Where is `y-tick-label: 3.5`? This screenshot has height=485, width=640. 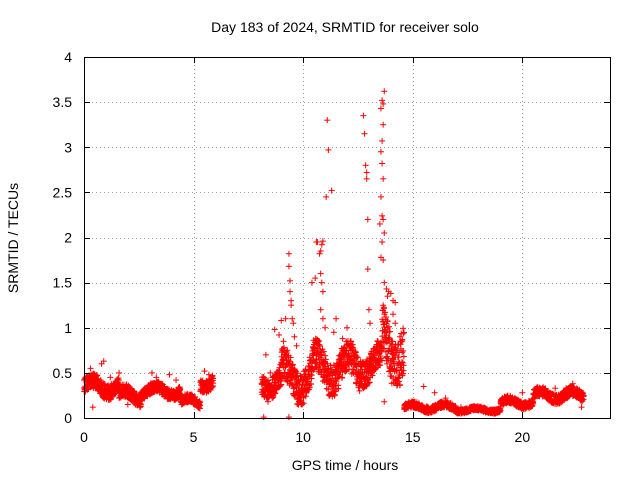
y-tick-label: 3.5 is located at coordinates (63, 102).